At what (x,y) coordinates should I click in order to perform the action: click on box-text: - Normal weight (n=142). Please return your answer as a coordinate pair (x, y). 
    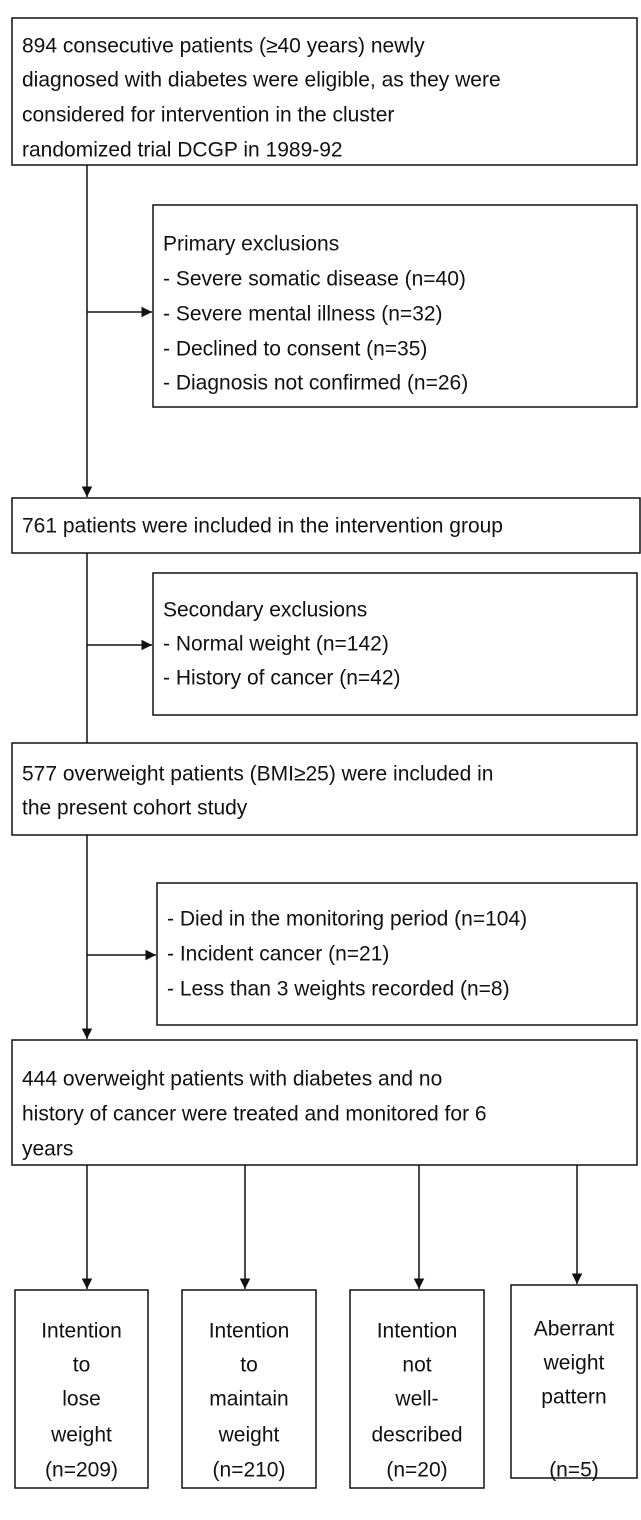
    Looking at the image, I should click on (276, 644).